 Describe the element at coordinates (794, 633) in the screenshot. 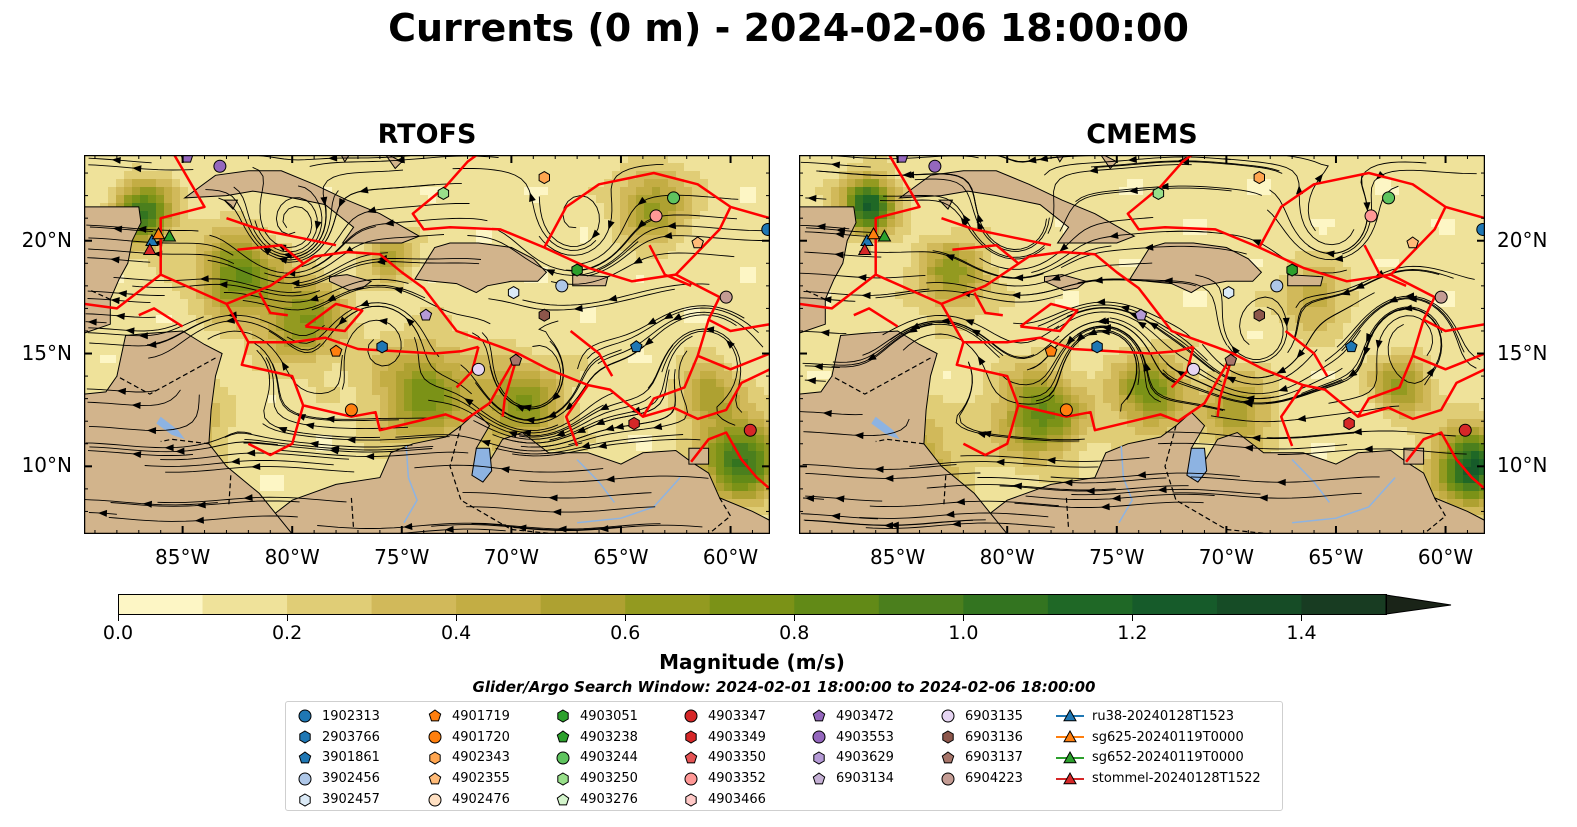

I see `colorbar-tick-label: 0.8` at that location.